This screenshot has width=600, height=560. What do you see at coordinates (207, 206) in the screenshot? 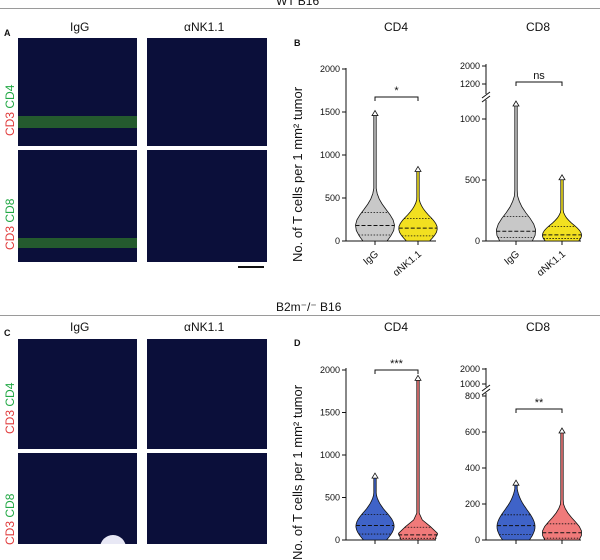
I see `micrograph-a-ank-cd8` at bounding box center [207, 206].